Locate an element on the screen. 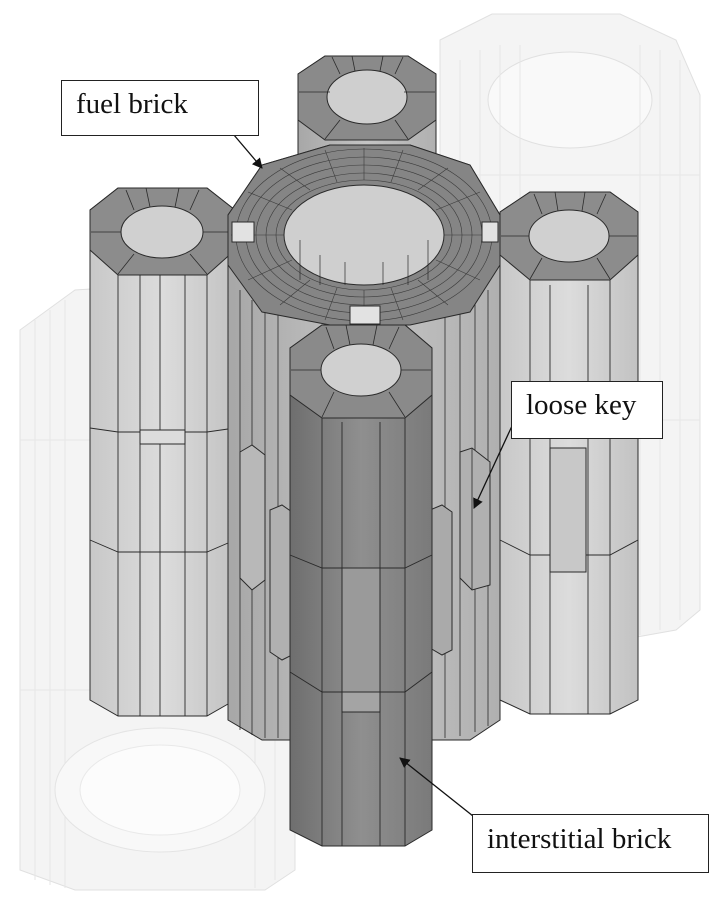 Image resolution: width=718 pixels, height=899 pixels. loose-key-left is located at coordinates (346, 552).